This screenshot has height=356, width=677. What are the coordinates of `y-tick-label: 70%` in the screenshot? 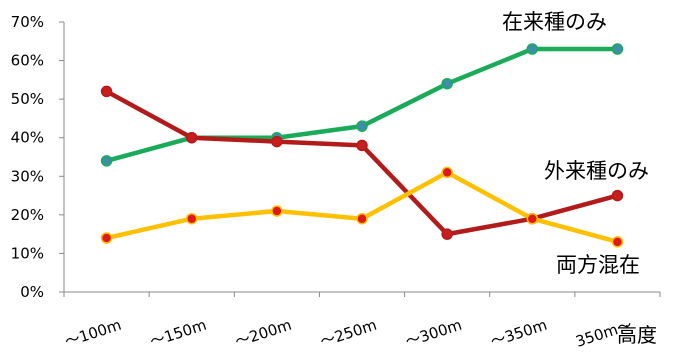 It's located at (27, 22).